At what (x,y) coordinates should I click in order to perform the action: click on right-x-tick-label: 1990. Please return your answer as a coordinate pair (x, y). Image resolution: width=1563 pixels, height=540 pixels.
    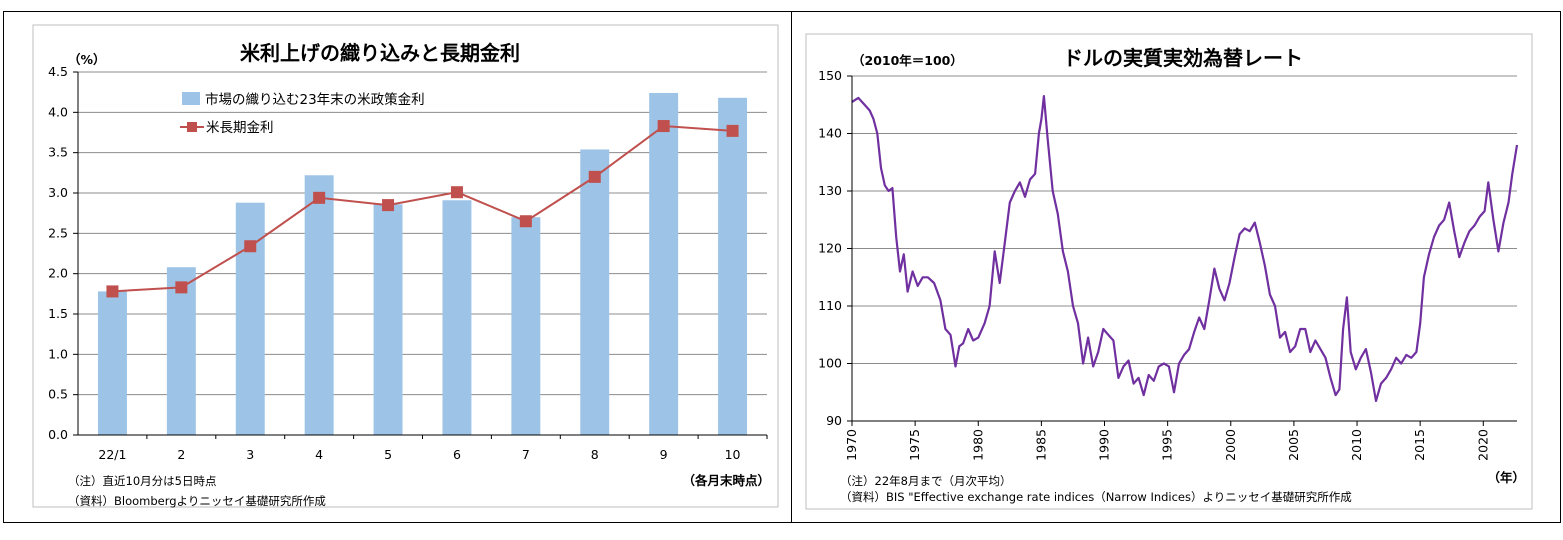
    Looking at the image, I should click on (1104, 445).